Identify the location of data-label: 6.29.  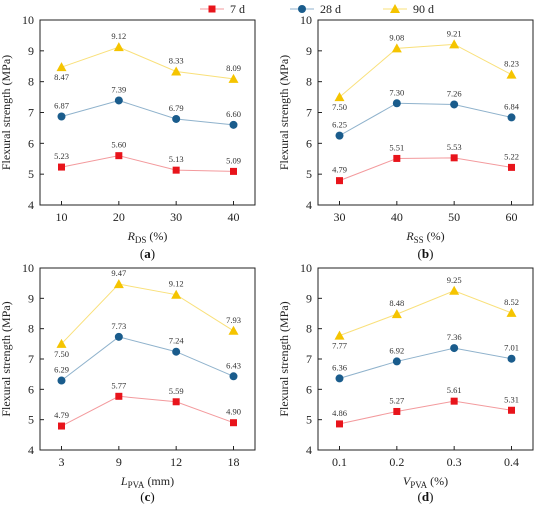
(61, 370).